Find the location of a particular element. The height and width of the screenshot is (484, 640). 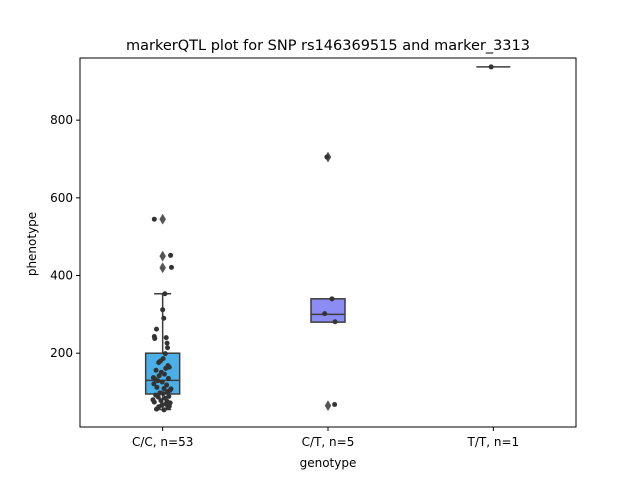

x-tick-label: C/C, n=53 is located at coordinates (162, 442).